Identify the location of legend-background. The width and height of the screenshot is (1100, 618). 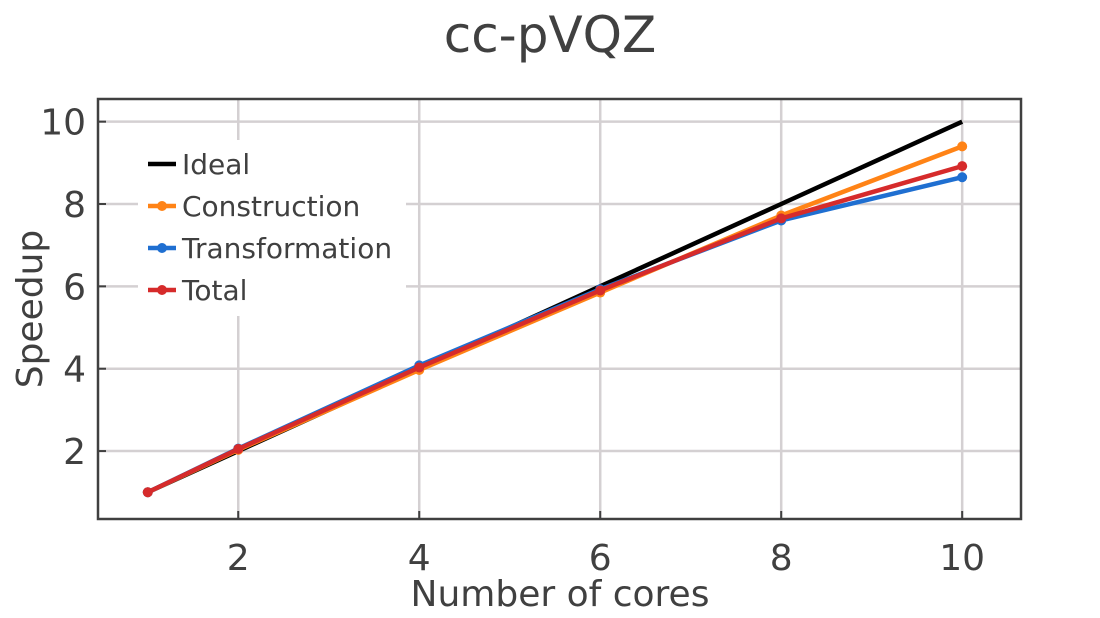
(272, 228).